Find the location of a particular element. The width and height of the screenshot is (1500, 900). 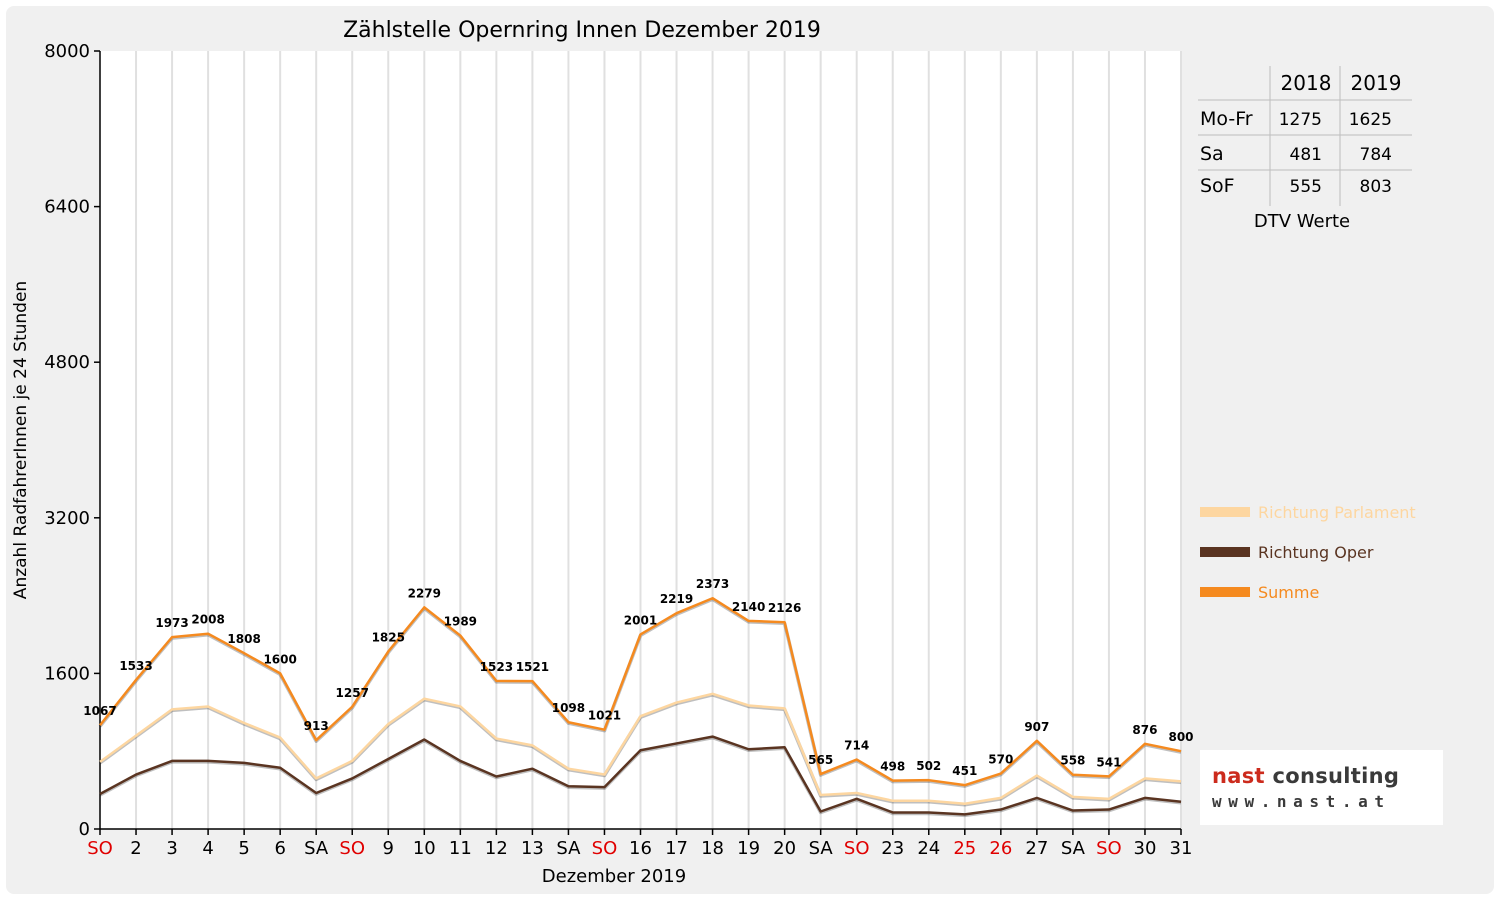

legend-item-oper: Richtung Oper is located at coordinates (1308, 552).